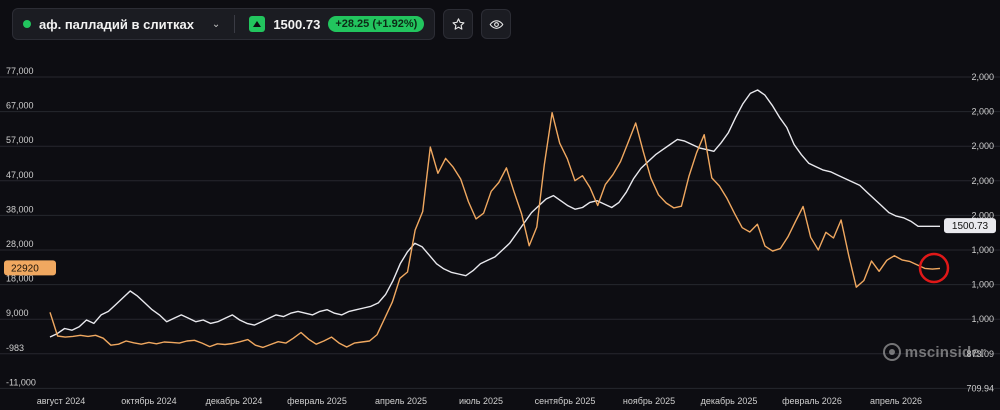 The width and height of the screenshot is (1000, 410). What do you see at coordinates (216, 24) in the screenshot?
I see `chevron-down-icon: ⌄` at bounding box center [216, 24].